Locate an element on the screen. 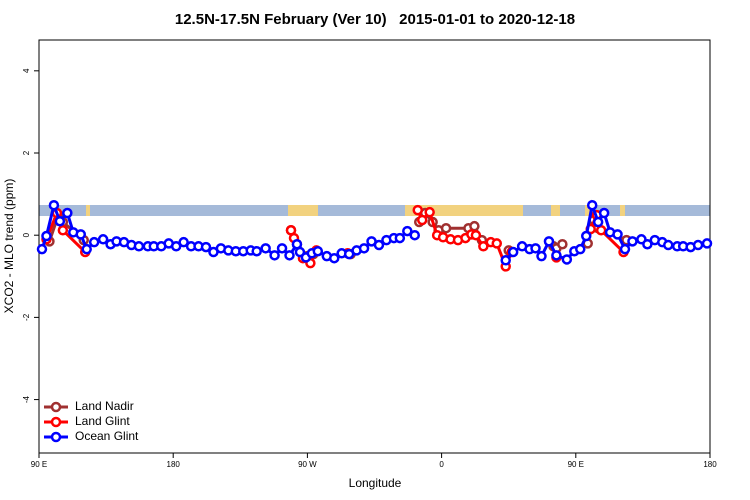 This screenshot has width=750, height=500. land-mask is located at coordinates (374, 210).